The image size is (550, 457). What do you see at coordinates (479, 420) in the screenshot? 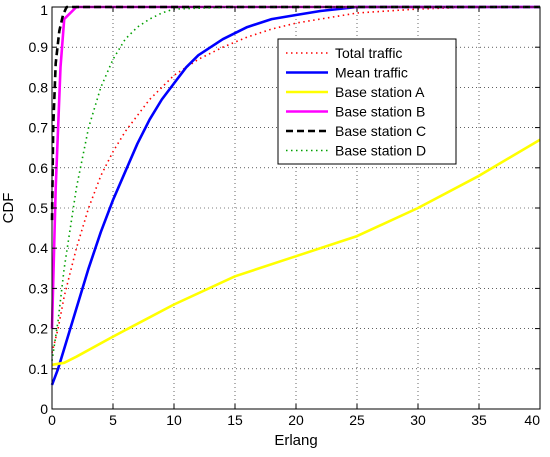
I see `x-tick-label-7: 35` at bounding box center [479, 420].